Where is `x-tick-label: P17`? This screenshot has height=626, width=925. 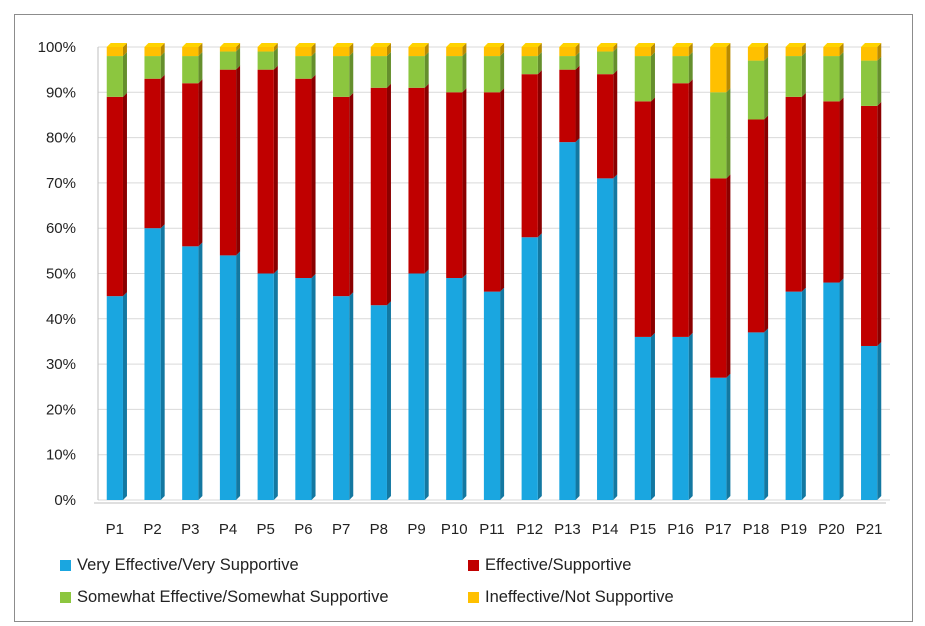
x-tick-label: P17 is located at coordinates (718, 529).